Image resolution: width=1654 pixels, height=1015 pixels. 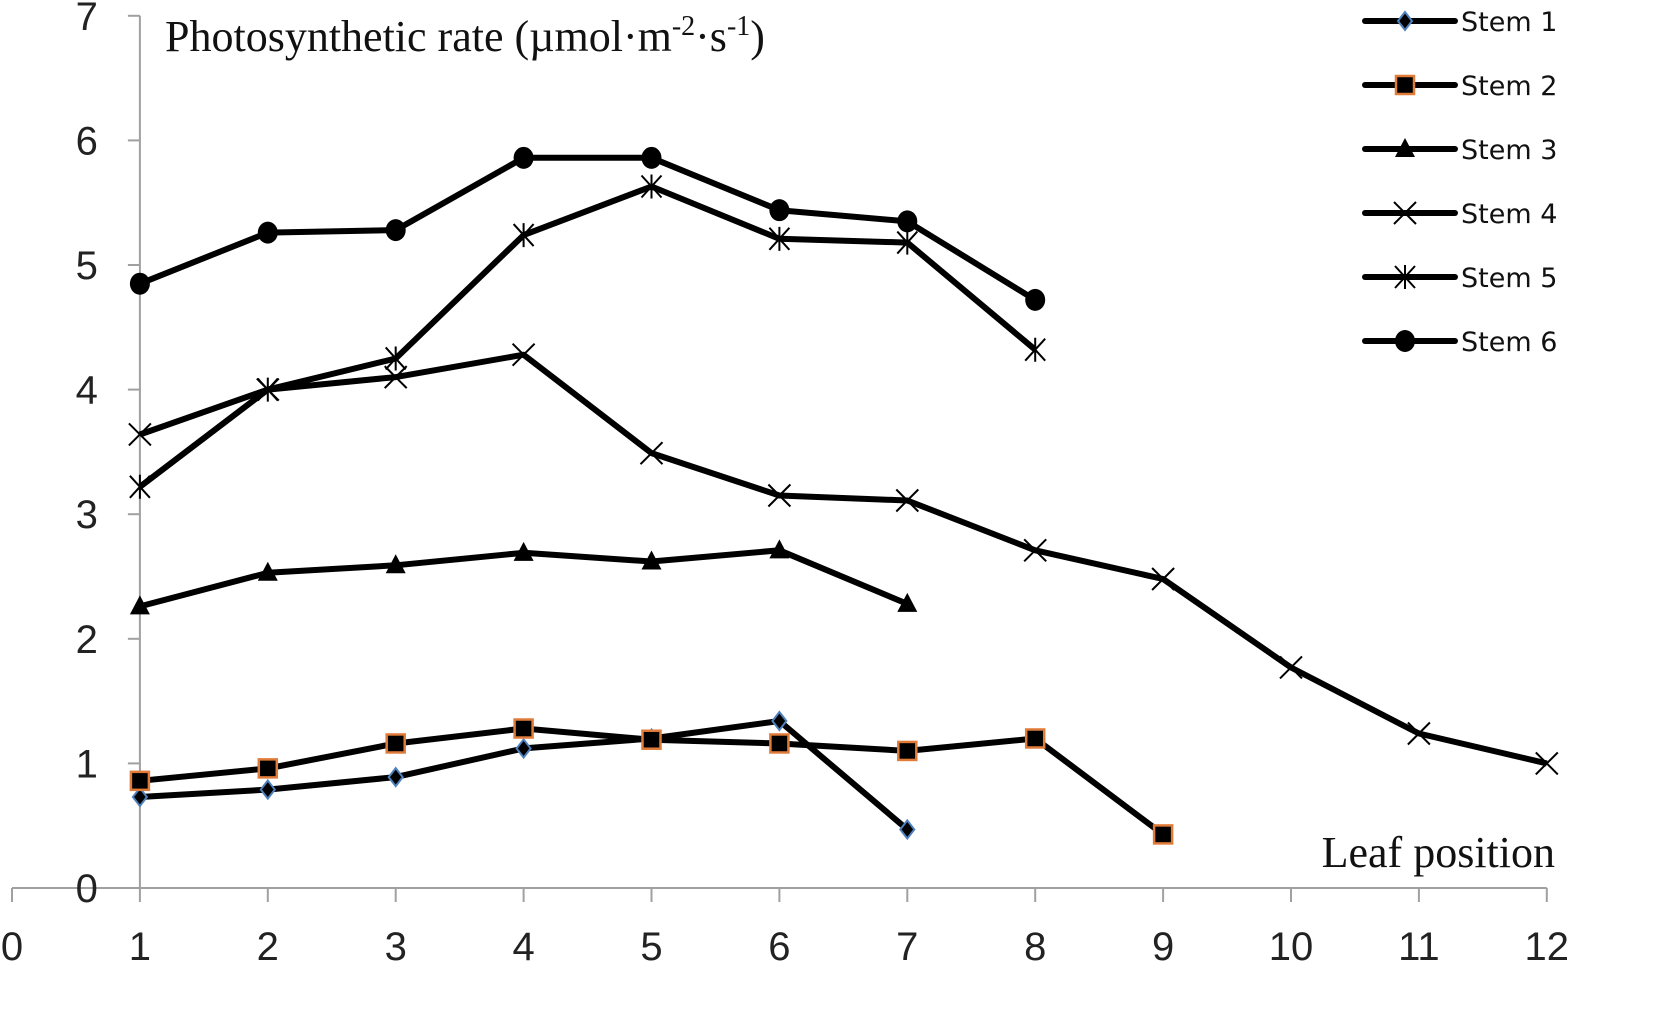 I want to click on y-tick-label: 2, so click(x=87, y=640).